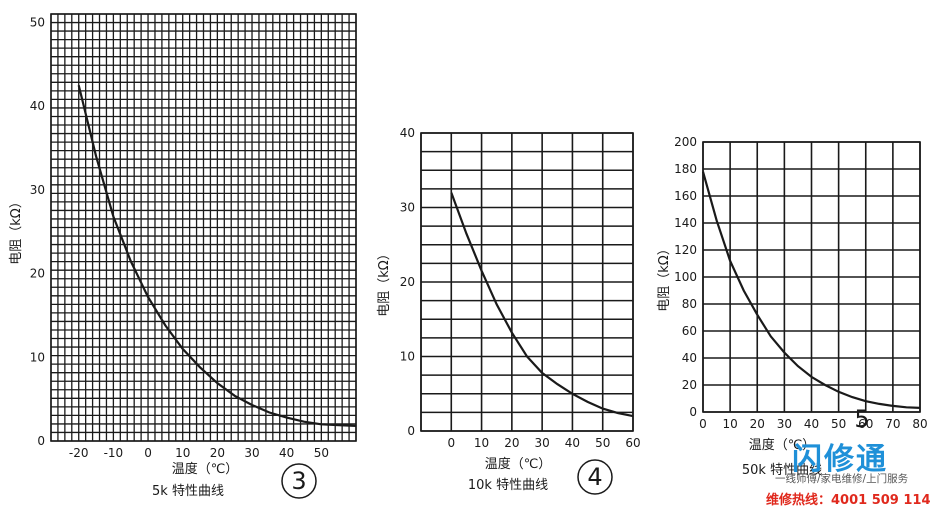 The width and height of the screenshot is (945, 511). What do you see at coordinates (842, 479) in the screenshot?
I see `watermark-subtitle: 一线师傅/家电维修/上门服务` at bounding box center [842, 479].